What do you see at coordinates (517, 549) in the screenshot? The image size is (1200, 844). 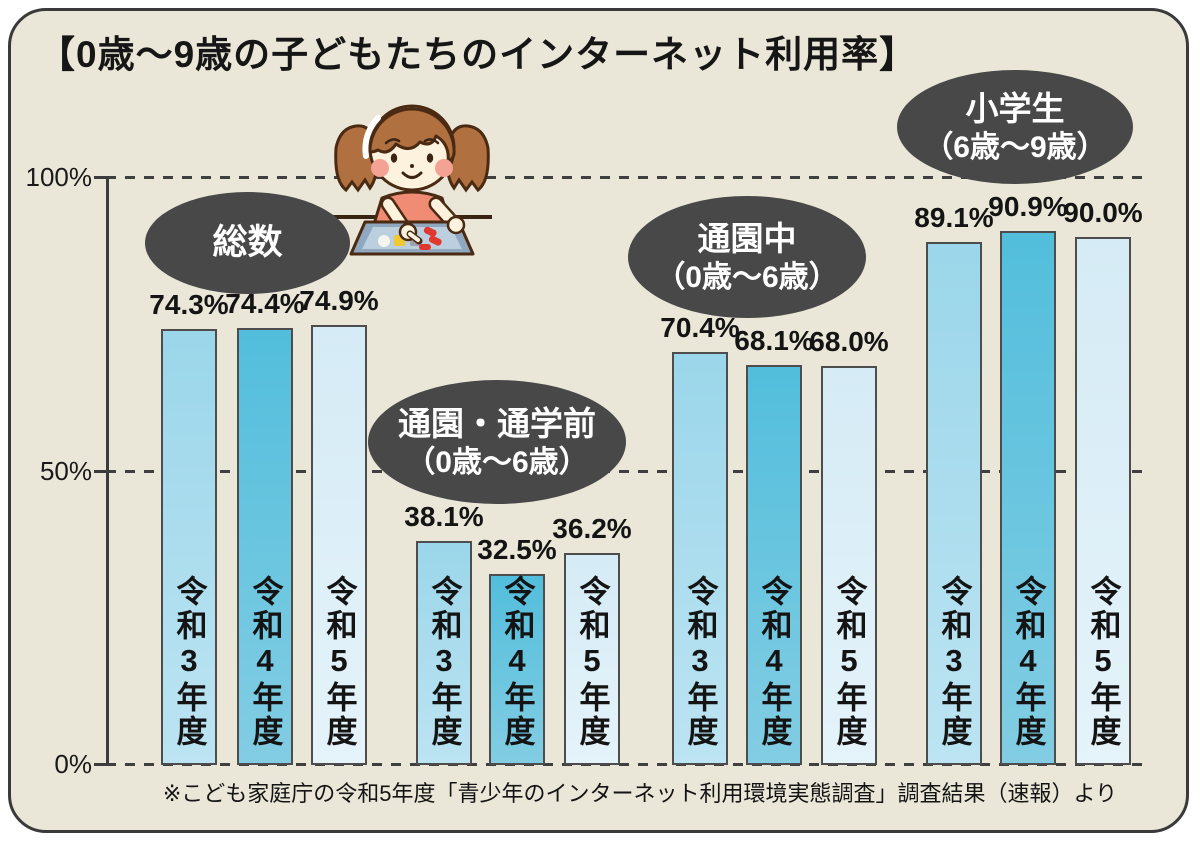 I see `bar-value-label: 32.5%` at bounding box center [517, 549].